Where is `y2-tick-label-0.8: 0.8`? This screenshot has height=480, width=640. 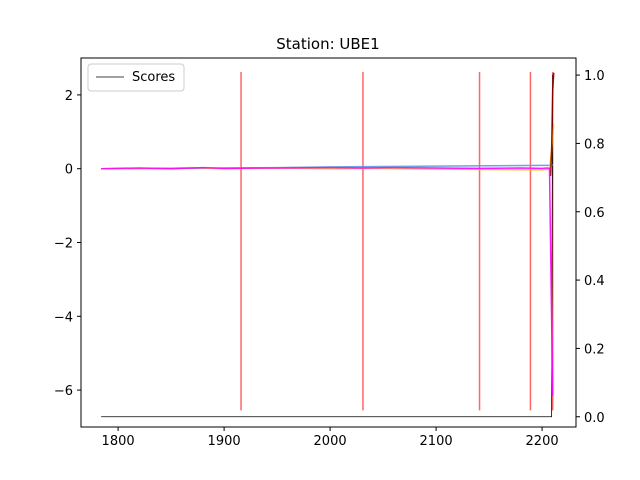
y2-tick-label-0.8: 0.8 is located at coordinates (594, 144).